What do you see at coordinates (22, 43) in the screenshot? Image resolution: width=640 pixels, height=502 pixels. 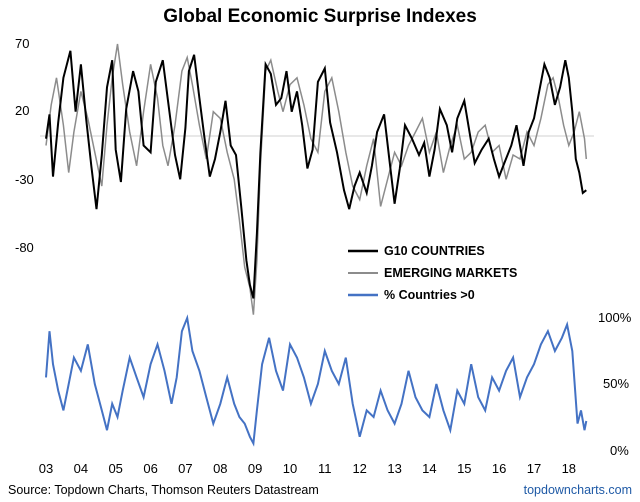 I see `top-ytick-label: 70` at bounding box center [22, 43].